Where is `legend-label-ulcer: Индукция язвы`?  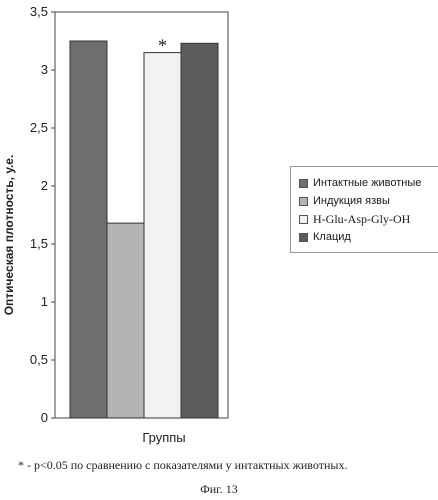
legend-label-ulcer: Индукция язвы is located at coordinates (351, 201).